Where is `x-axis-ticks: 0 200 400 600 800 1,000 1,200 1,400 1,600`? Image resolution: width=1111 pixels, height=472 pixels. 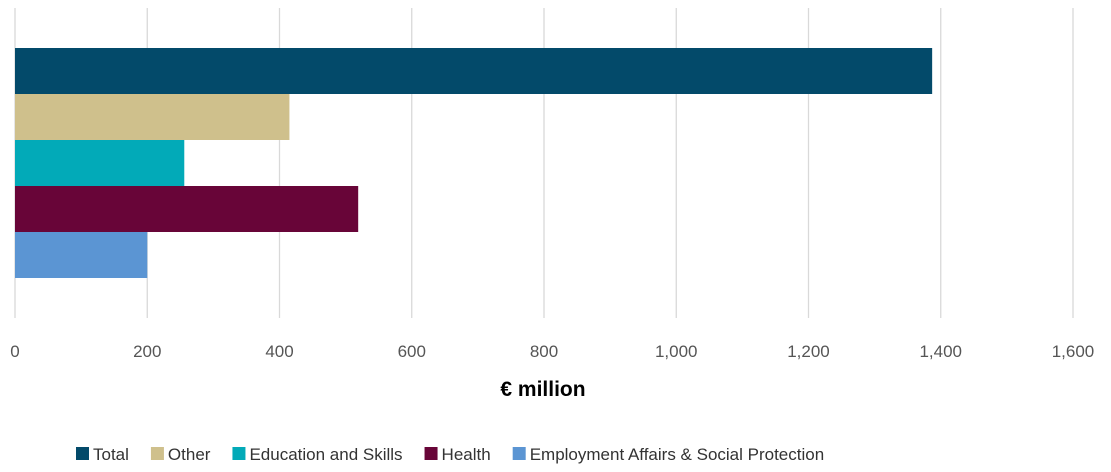
x-axis-ticks: 0 200 400 600 800 1,000 1,200 1,400 1,600 is located at coordinates (552, 351).